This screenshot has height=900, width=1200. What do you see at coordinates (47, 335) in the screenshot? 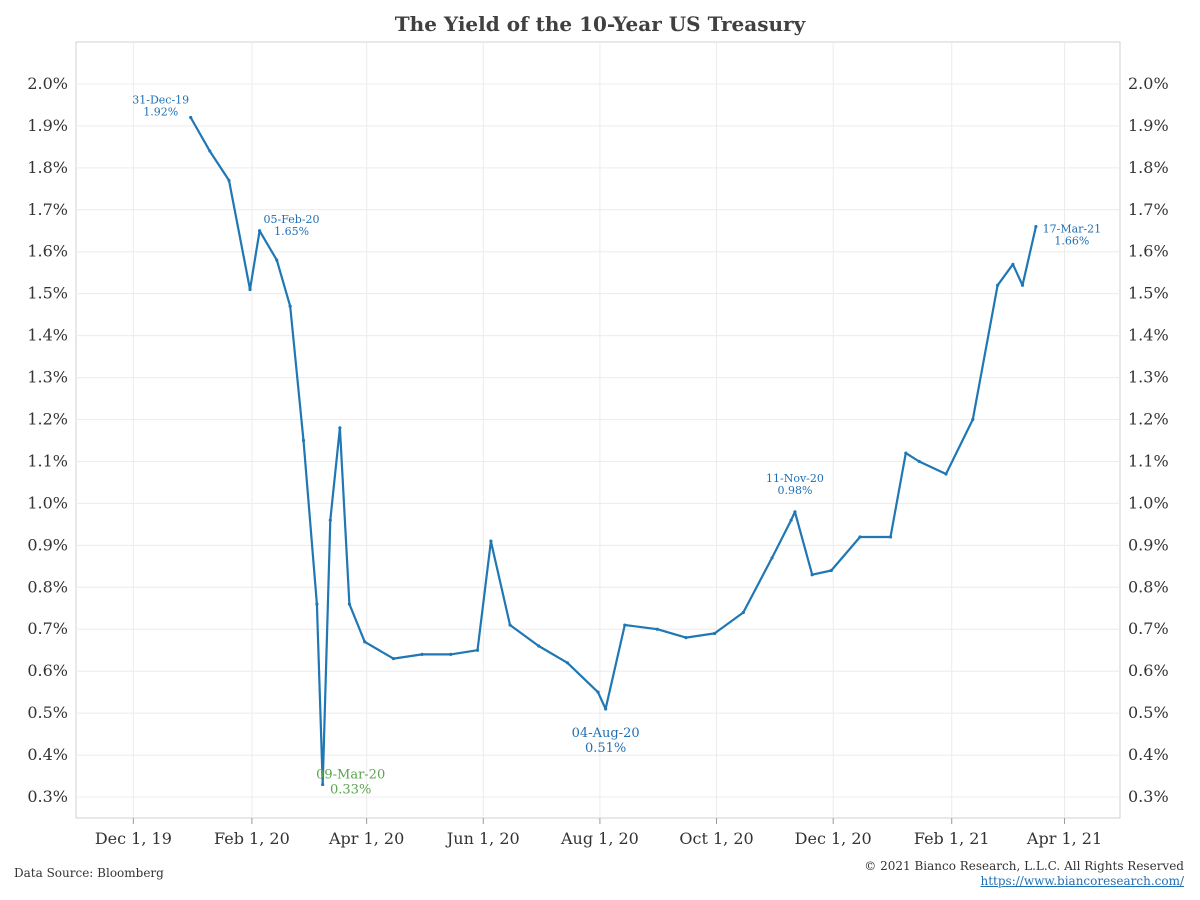
I see `y-tick-label-left: 1.4%` at bounding box center [47, 335].